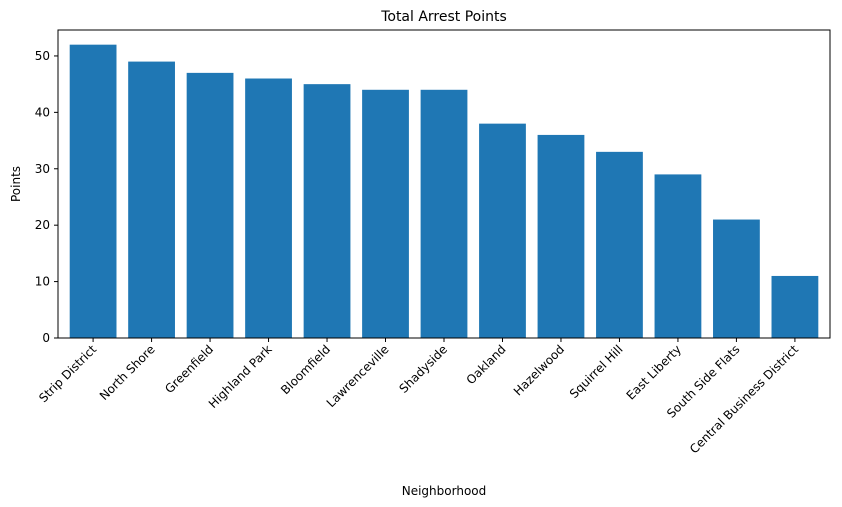  I want to click on y-axis: 0 10 20 30 40 50, so click(46, 197).